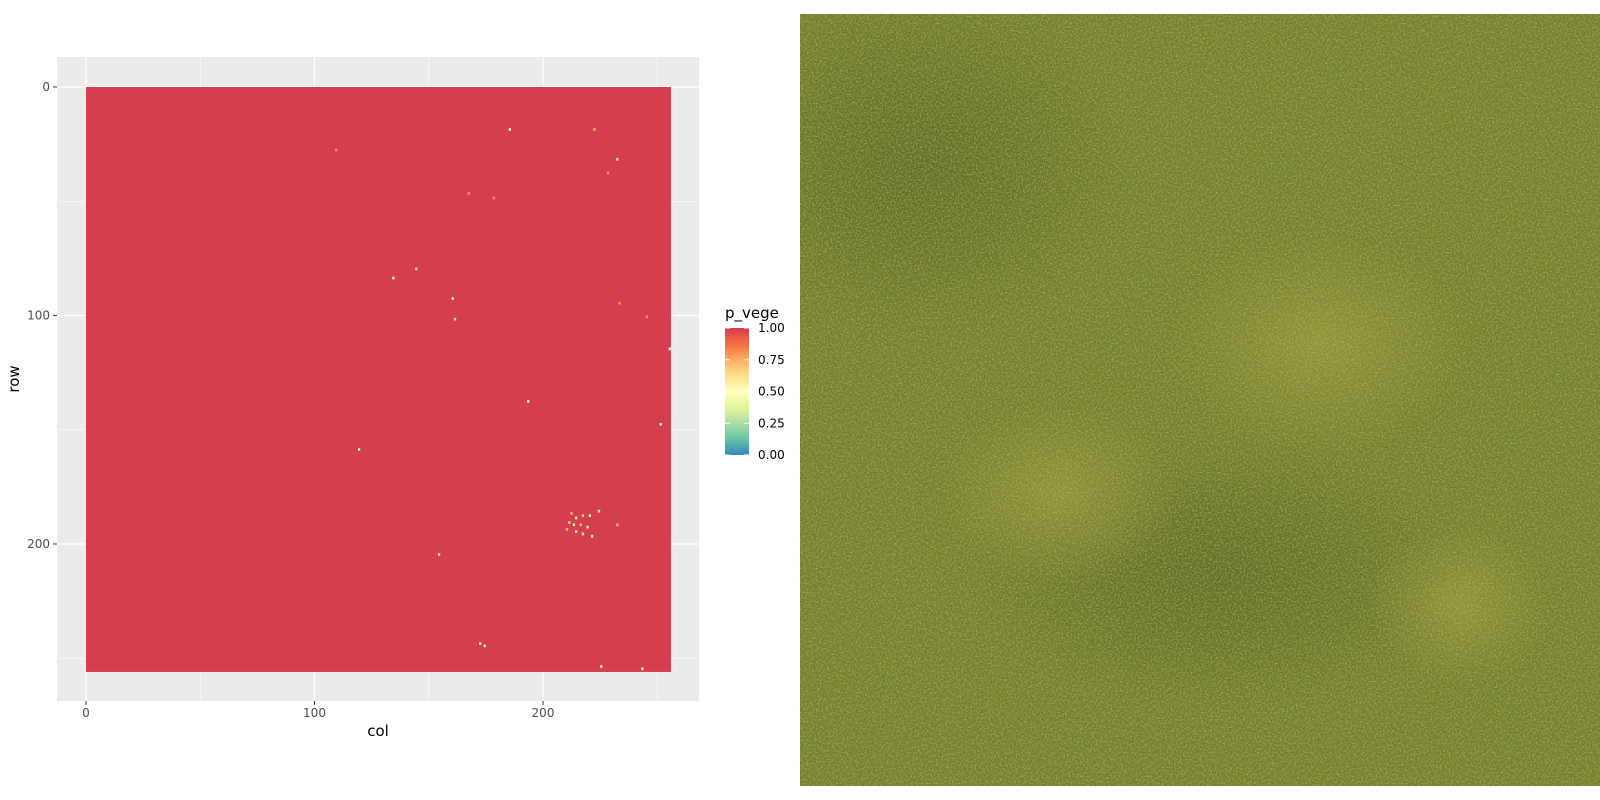 The width and height of the screenshot is (1600, 800). Describe the element at coordinates (14, 378) in the screenshot. I see `y-axis-title: row` at that location.